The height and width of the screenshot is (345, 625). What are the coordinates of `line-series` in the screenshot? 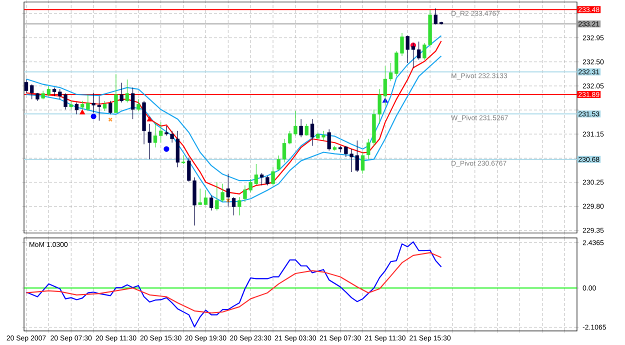 It's located at (234, 283).